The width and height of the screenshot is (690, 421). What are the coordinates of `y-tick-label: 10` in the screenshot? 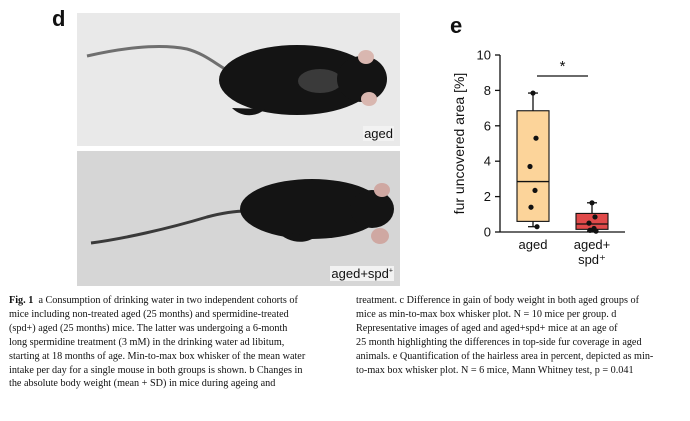 It's located at (484, 55).